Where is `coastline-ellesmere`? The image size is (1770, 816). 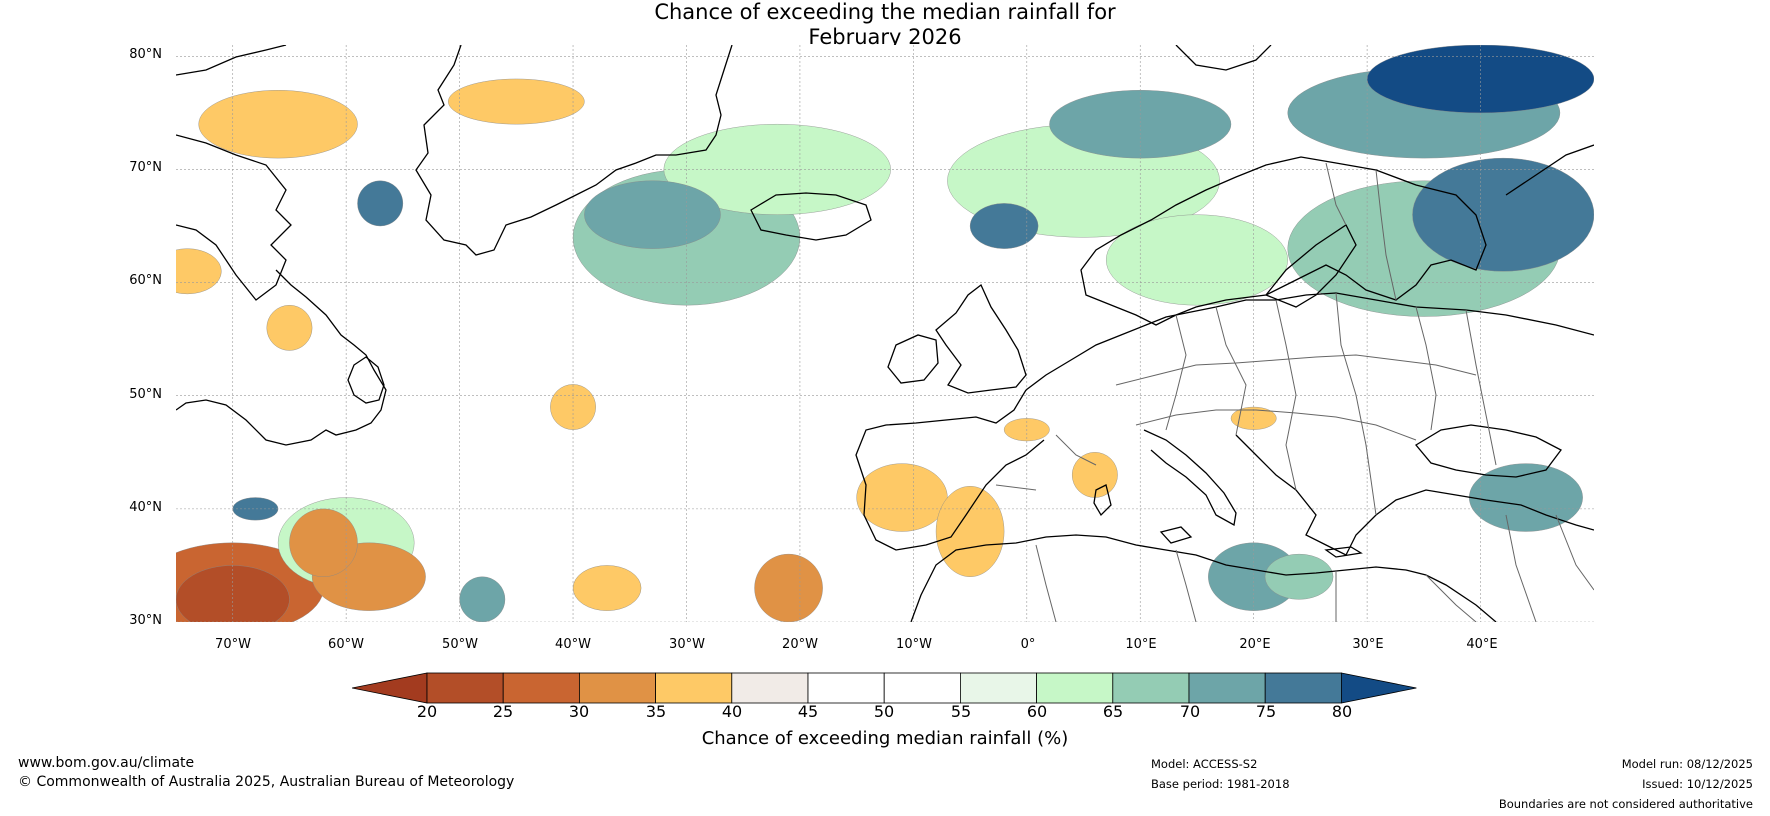 coastline-ellesmere is located at coordinates (231, 60).